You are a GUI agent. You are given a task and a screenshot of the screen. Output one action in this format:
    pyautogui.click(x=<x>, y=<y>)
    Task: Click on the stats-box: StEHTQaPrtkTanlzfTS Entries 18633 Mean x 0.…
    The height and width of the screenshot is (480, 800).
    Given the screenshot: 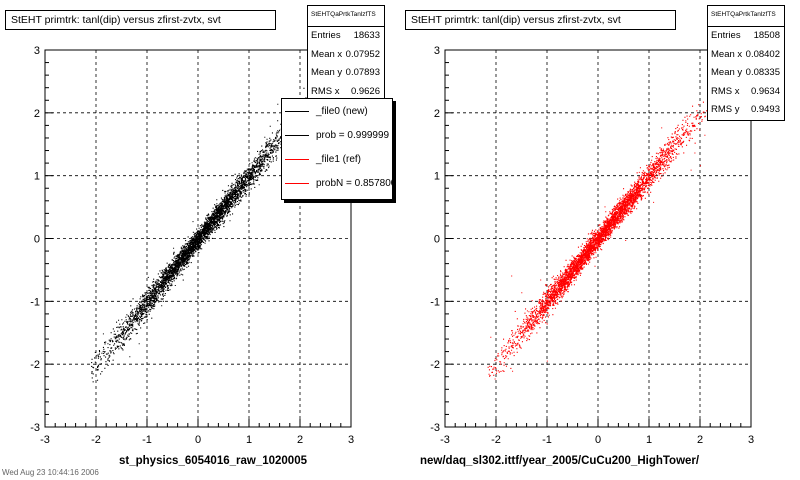 What is the action you would take?
    pyautogui.click(x=346, y=53)
    